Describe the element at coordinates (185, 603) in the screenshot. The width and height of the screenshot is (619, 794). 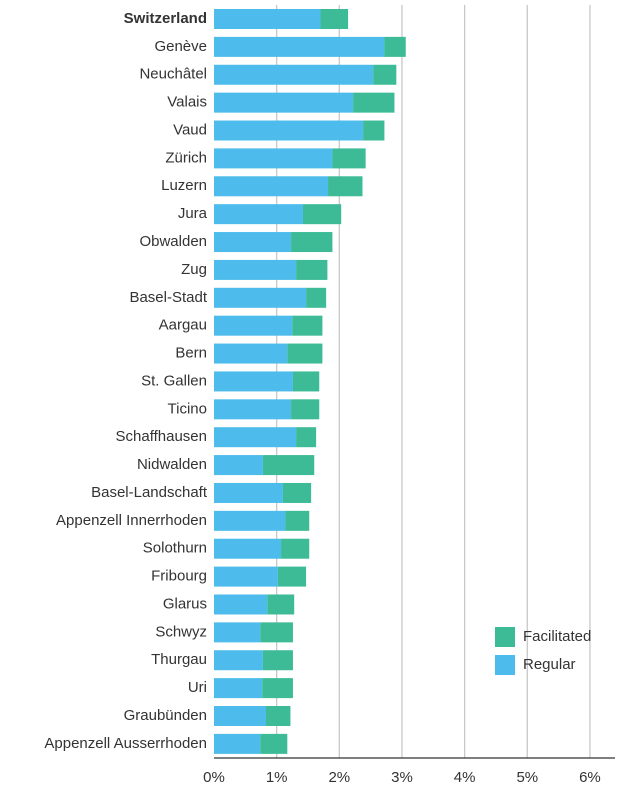
I see `y-tick-label: Glarus` at that location.